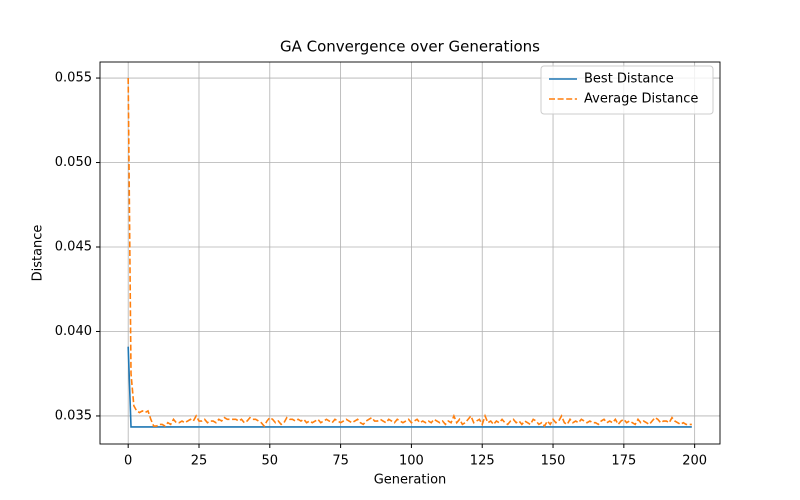  What do you see at coordinates (128, 461) in the screenshot?
I see `x-tick-label: 0` at bounding box center [128, 461].